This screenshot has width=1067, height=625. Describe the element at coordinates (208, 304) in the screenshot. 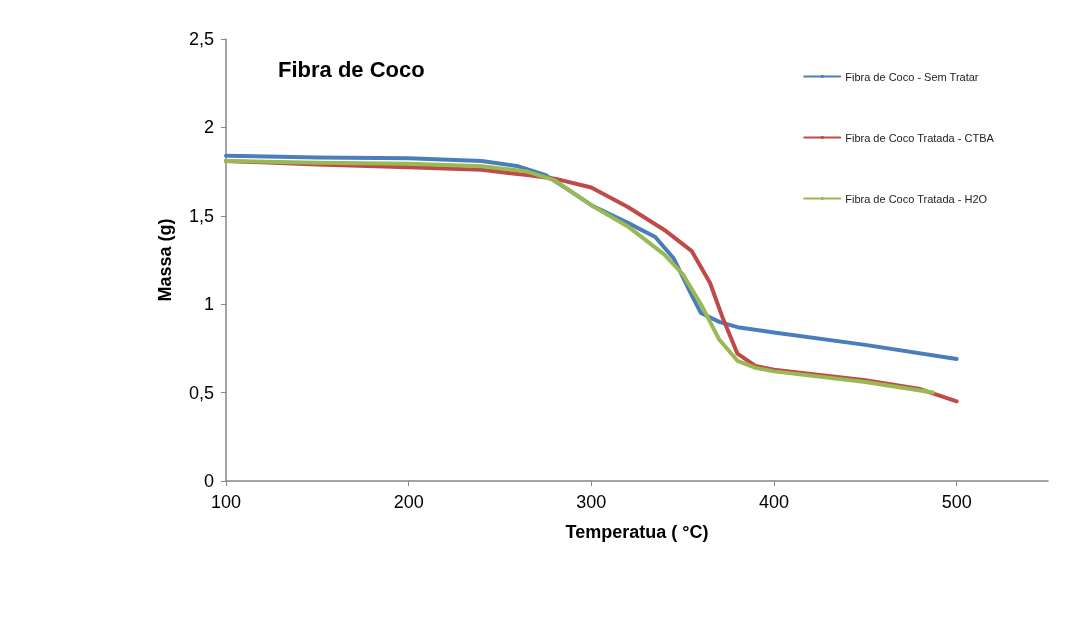

I see `y-tick-label: 1` at that location.